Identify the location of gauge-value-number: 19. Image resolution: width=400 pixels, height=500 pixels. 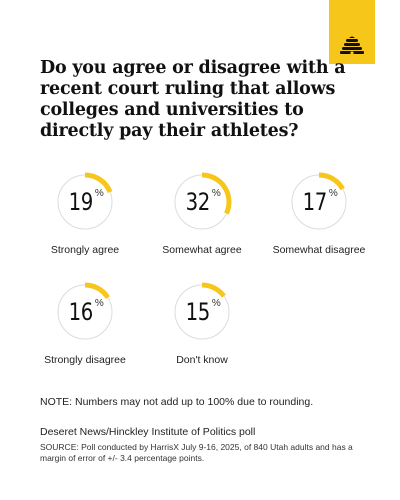
(81, 202).